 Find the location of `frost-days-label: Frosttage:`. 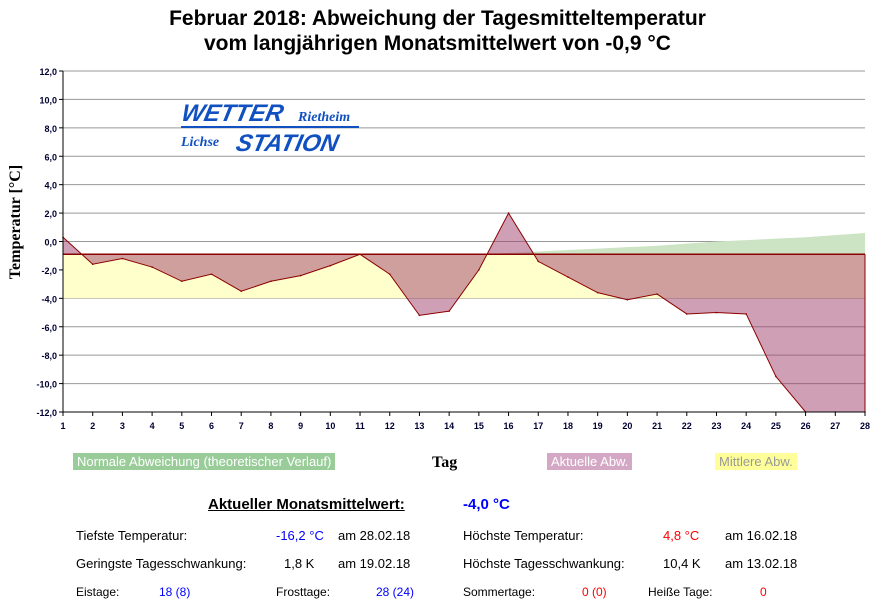

frost-days-label: Frosttage: is located at coordinates (303, 592).